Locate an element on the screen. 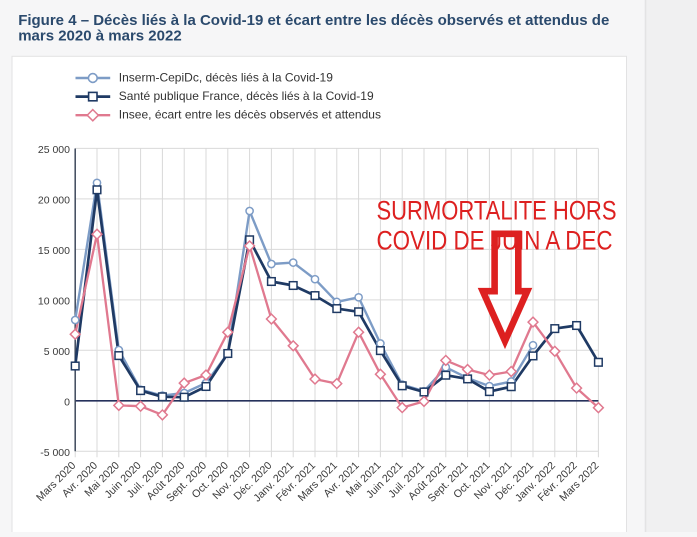  svg-text: 0 is located at coordinates (67, 403).